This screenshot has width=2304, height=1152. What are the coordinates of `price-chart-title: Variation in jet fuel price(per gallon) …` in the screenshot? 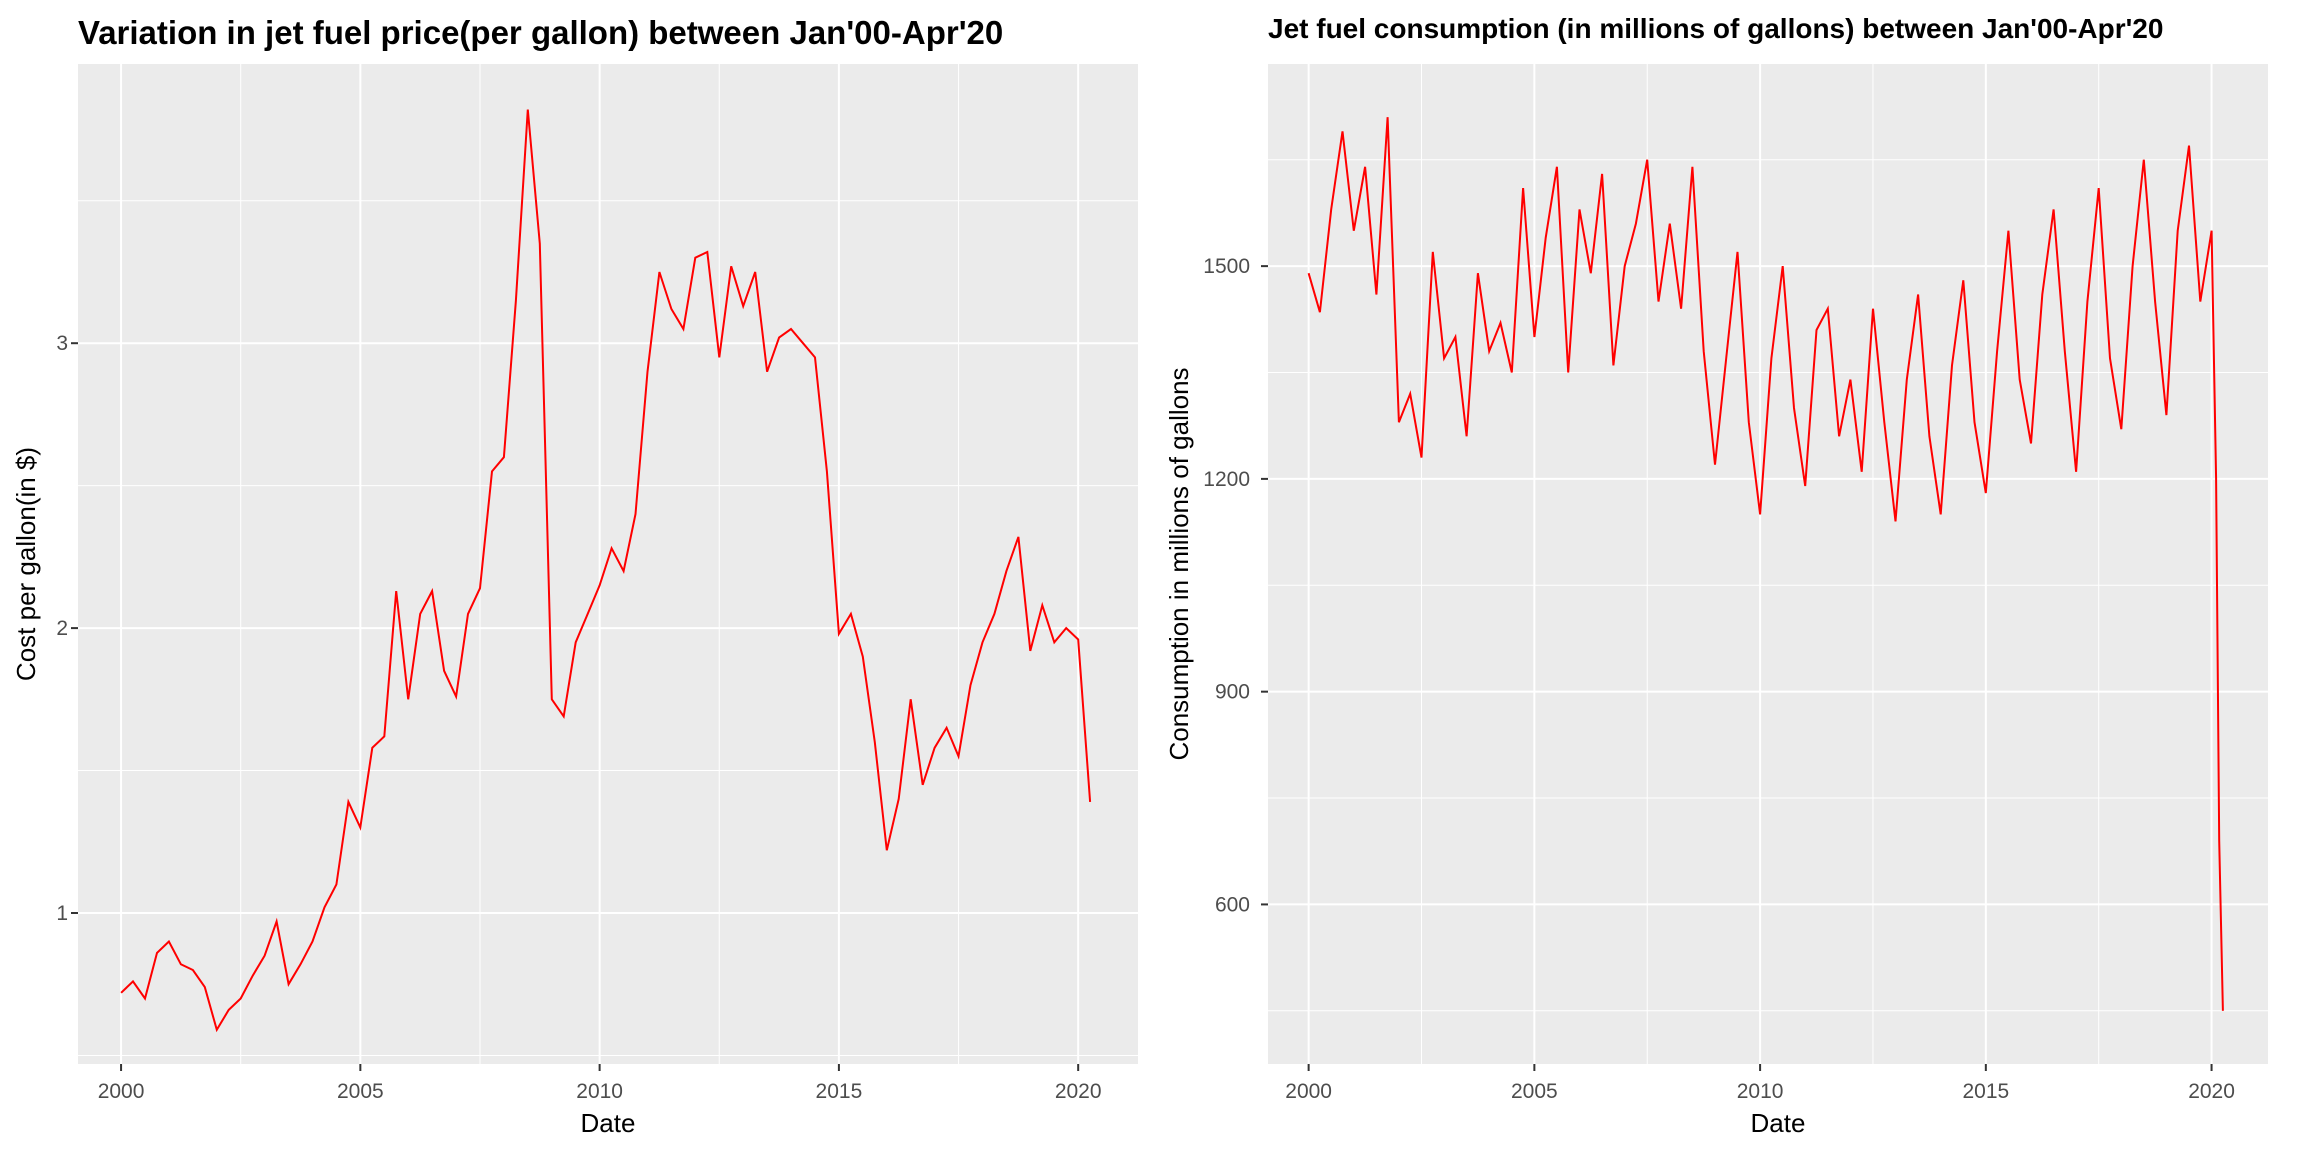 It's located at (540, 32).